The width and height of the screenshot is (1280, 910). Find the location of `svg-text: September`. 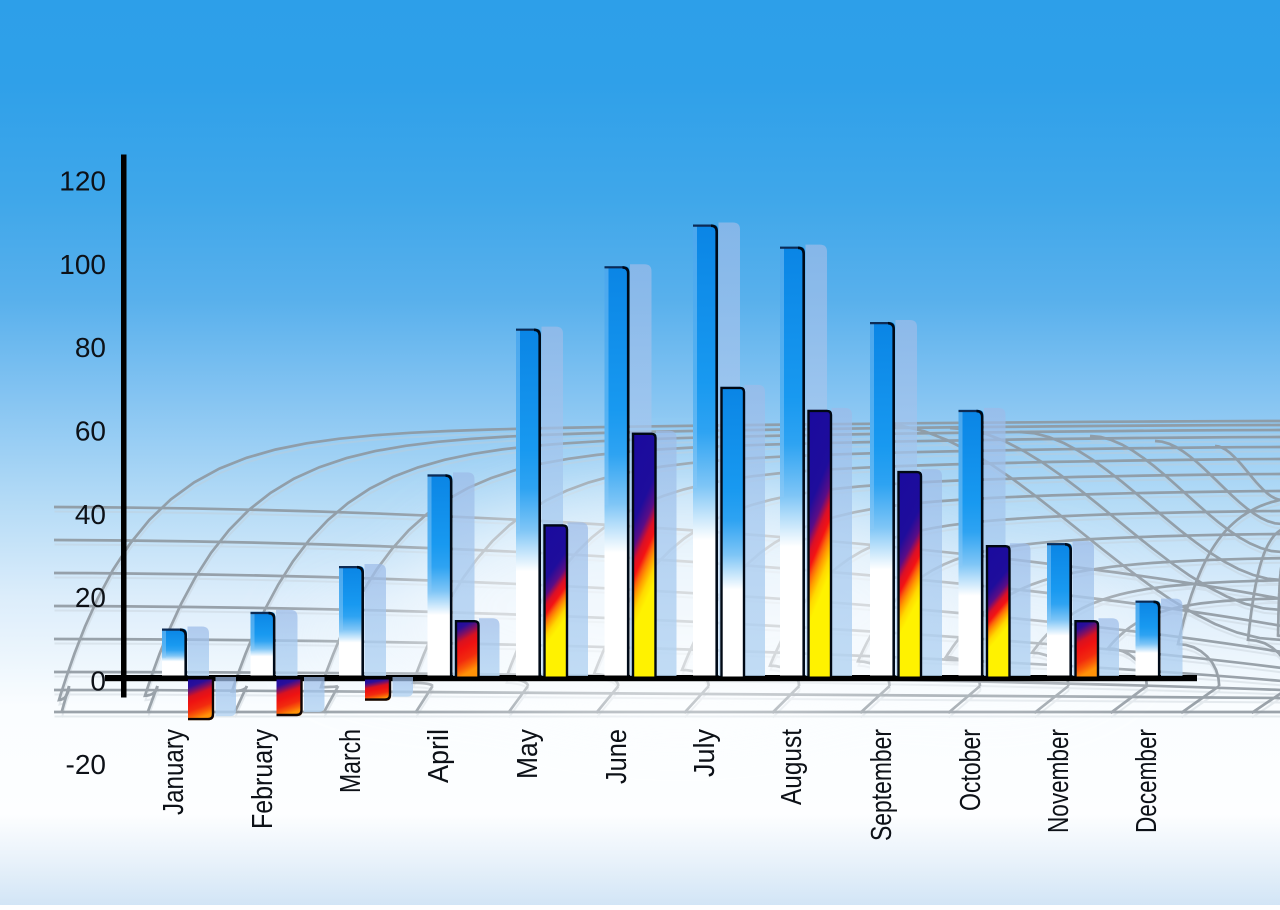

svg-text: September is located at coordinates (882, 785).